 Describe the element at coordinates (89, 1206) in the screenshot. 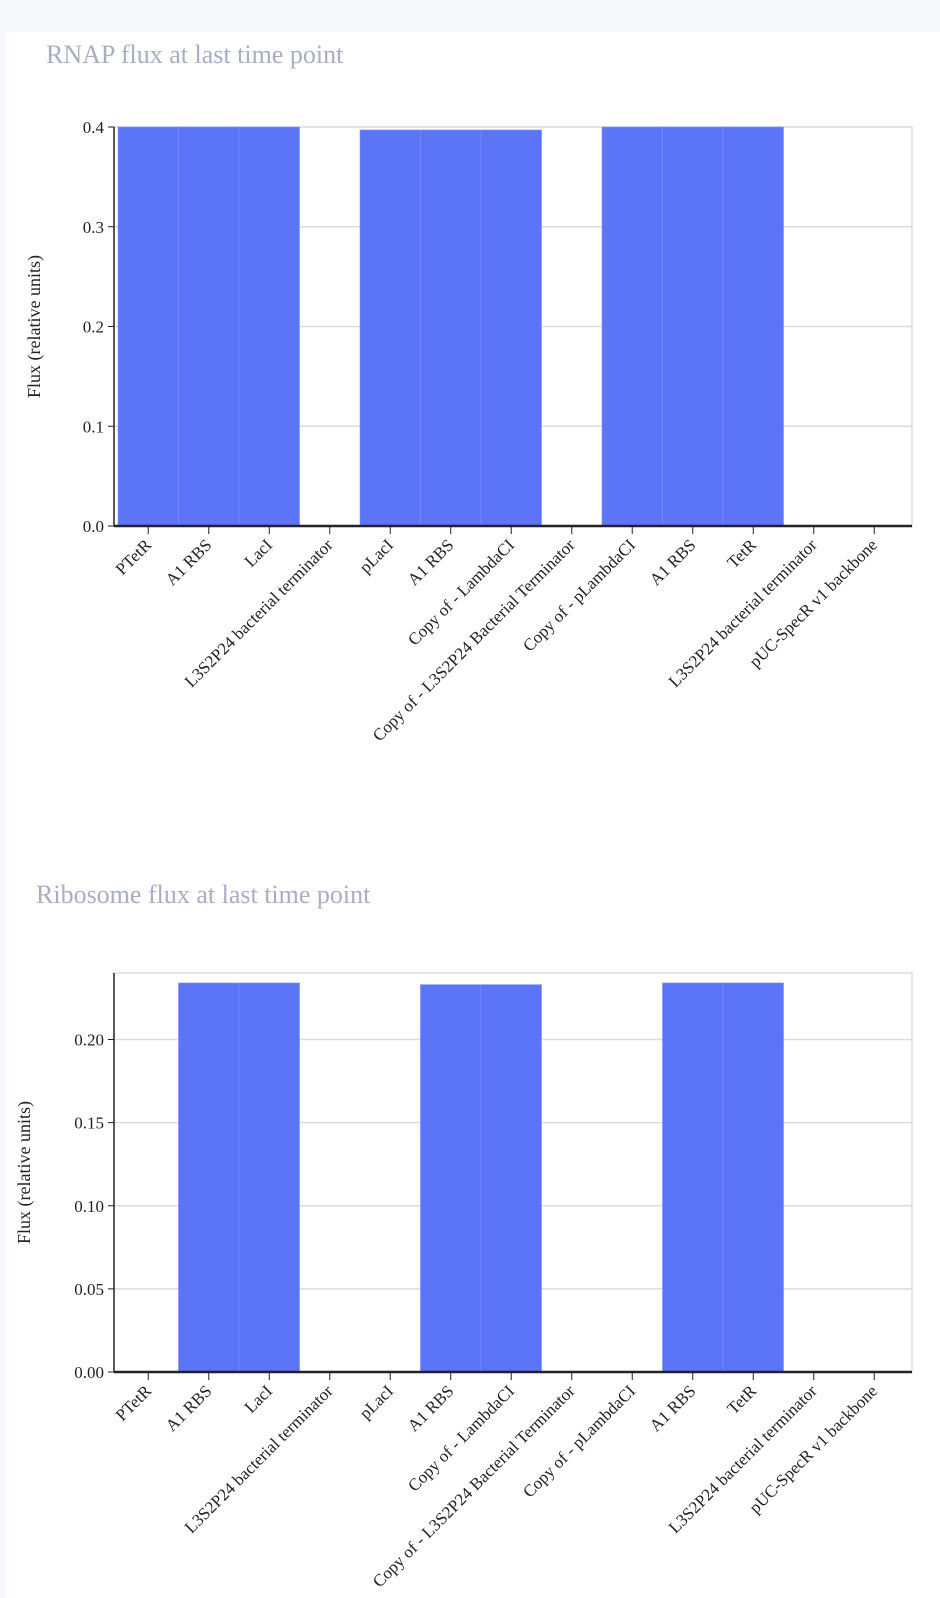

I see `y-tick-label: 0.10` at that location.